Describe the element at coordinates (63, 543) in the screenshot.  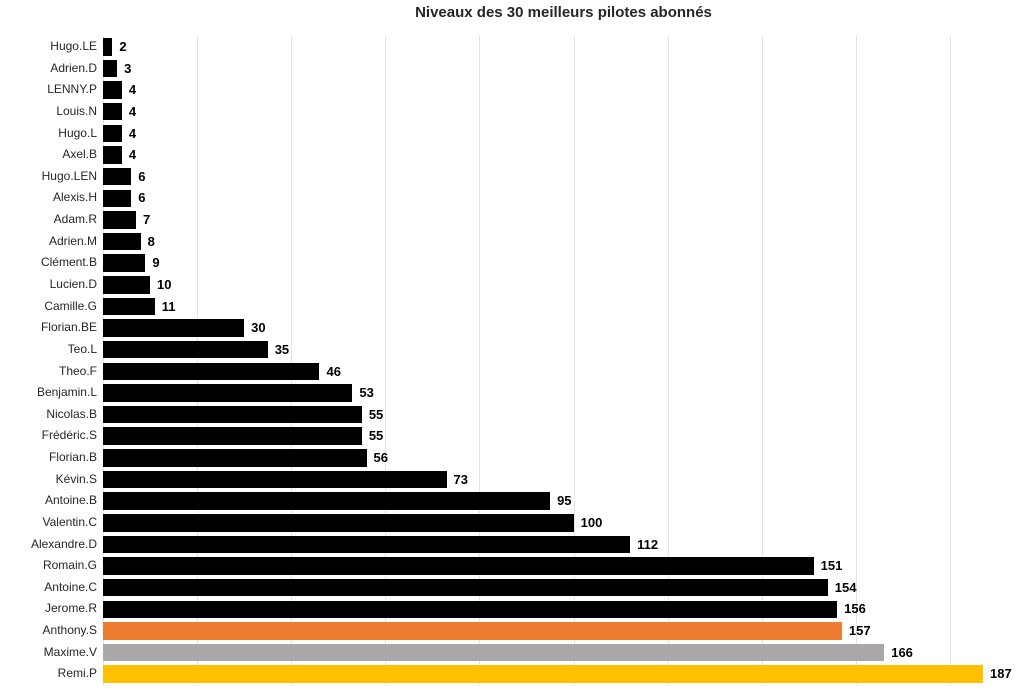
I see `category-label: Alexandre.D` at that location.